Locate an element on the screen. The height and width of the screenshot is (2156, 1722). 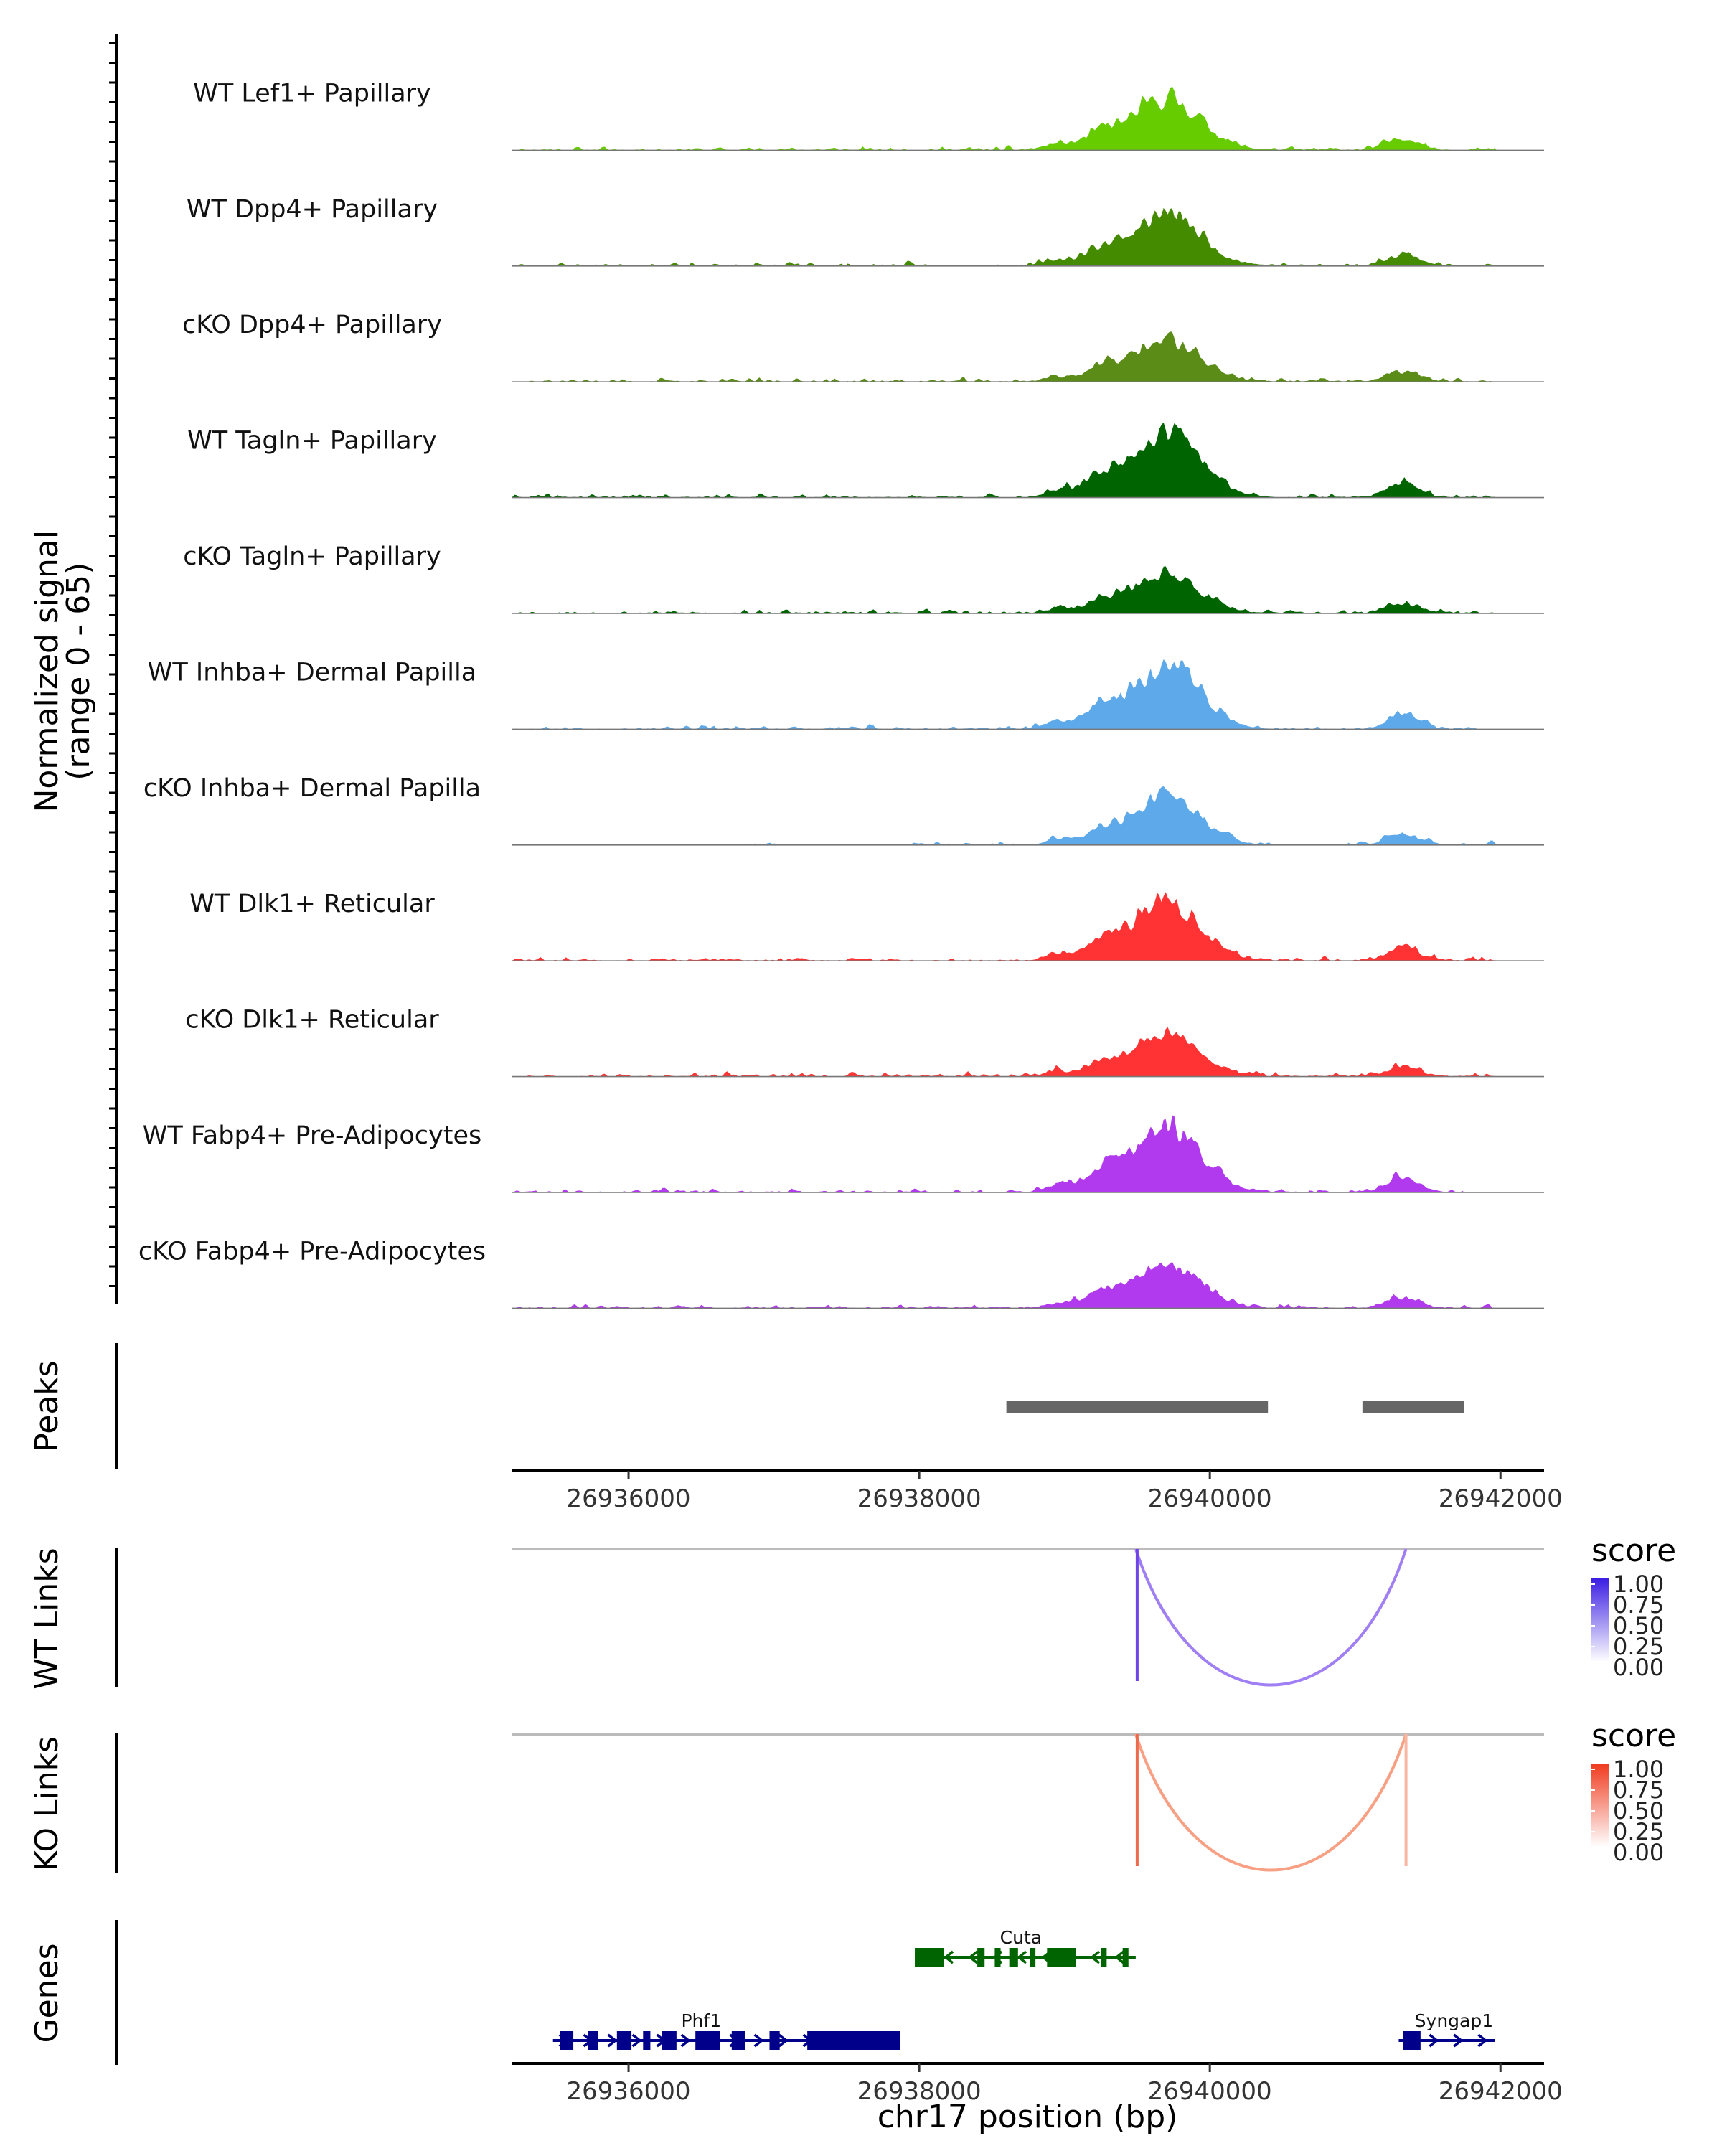
coverage-track: WT Tagln+ Papillary is located at coordinates (866, 461).